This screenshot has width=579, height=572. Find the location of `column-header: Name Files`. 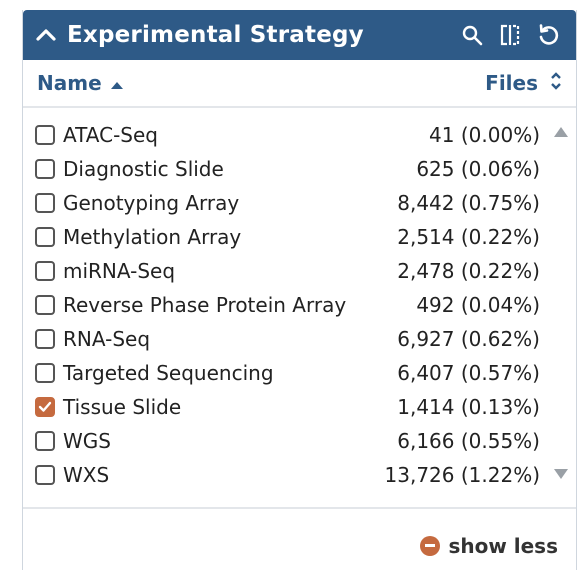

column-header: Name Files is located at coordinates (299, 84).